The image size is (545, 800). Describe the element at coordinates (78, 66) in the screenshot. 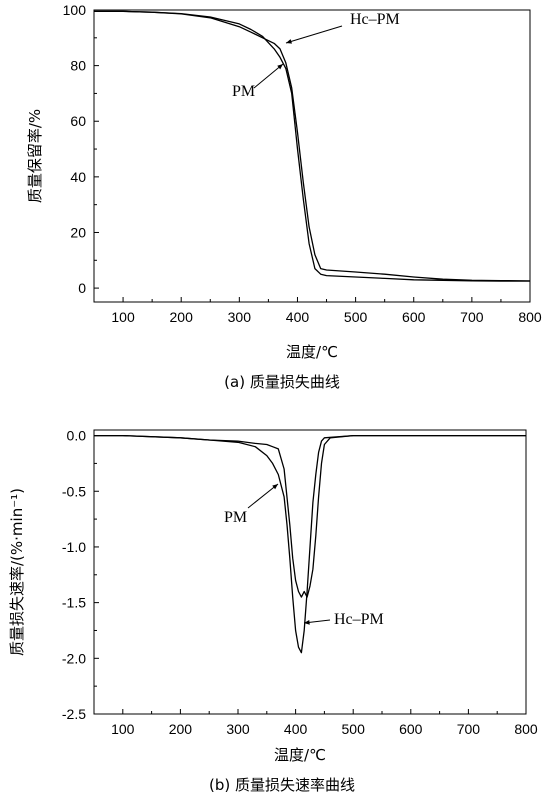

I see `chart-a-ytick-label: 80` at that location.